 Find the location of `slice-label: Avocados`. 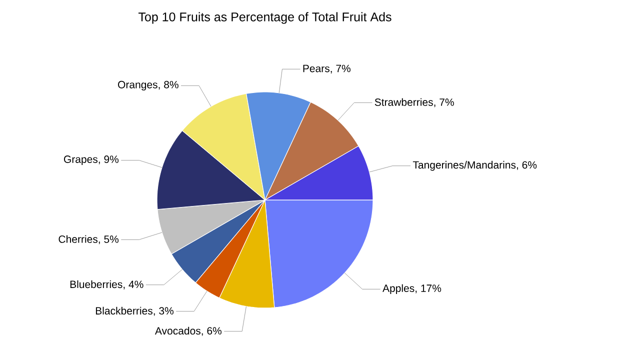

slice-label: Avocados is located at coordinates (177, 330).